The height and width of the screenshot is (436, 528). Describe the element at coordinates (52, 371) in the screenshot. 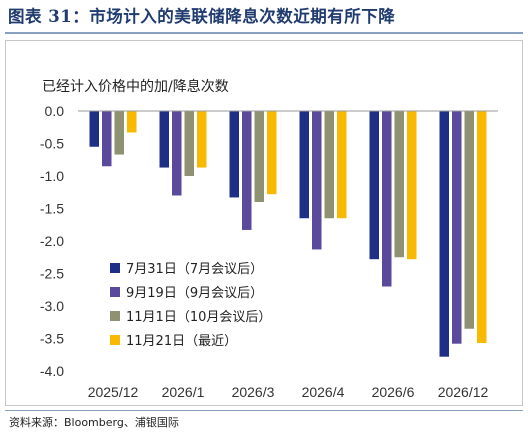

I see `y-tick-label: -4.0` at that location.